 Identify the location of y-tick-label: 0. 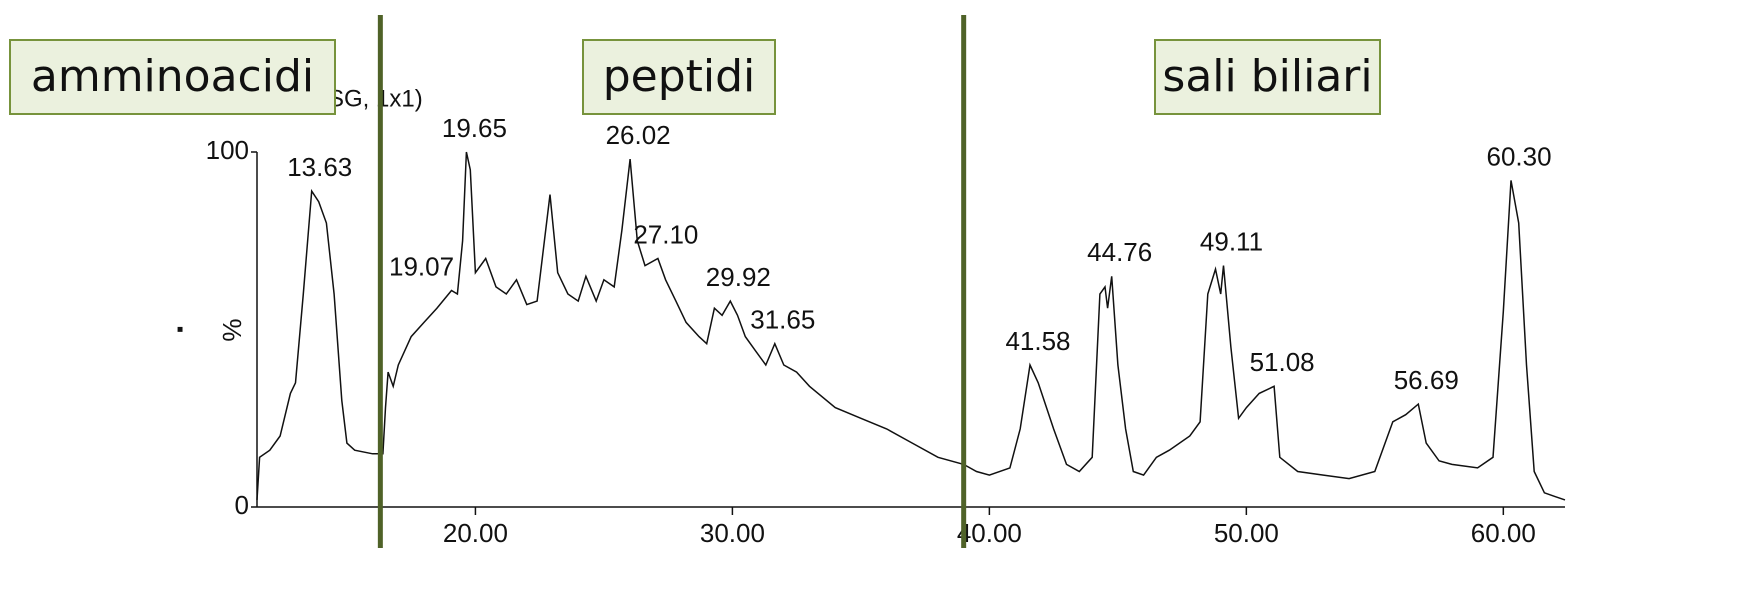
(242, 505).